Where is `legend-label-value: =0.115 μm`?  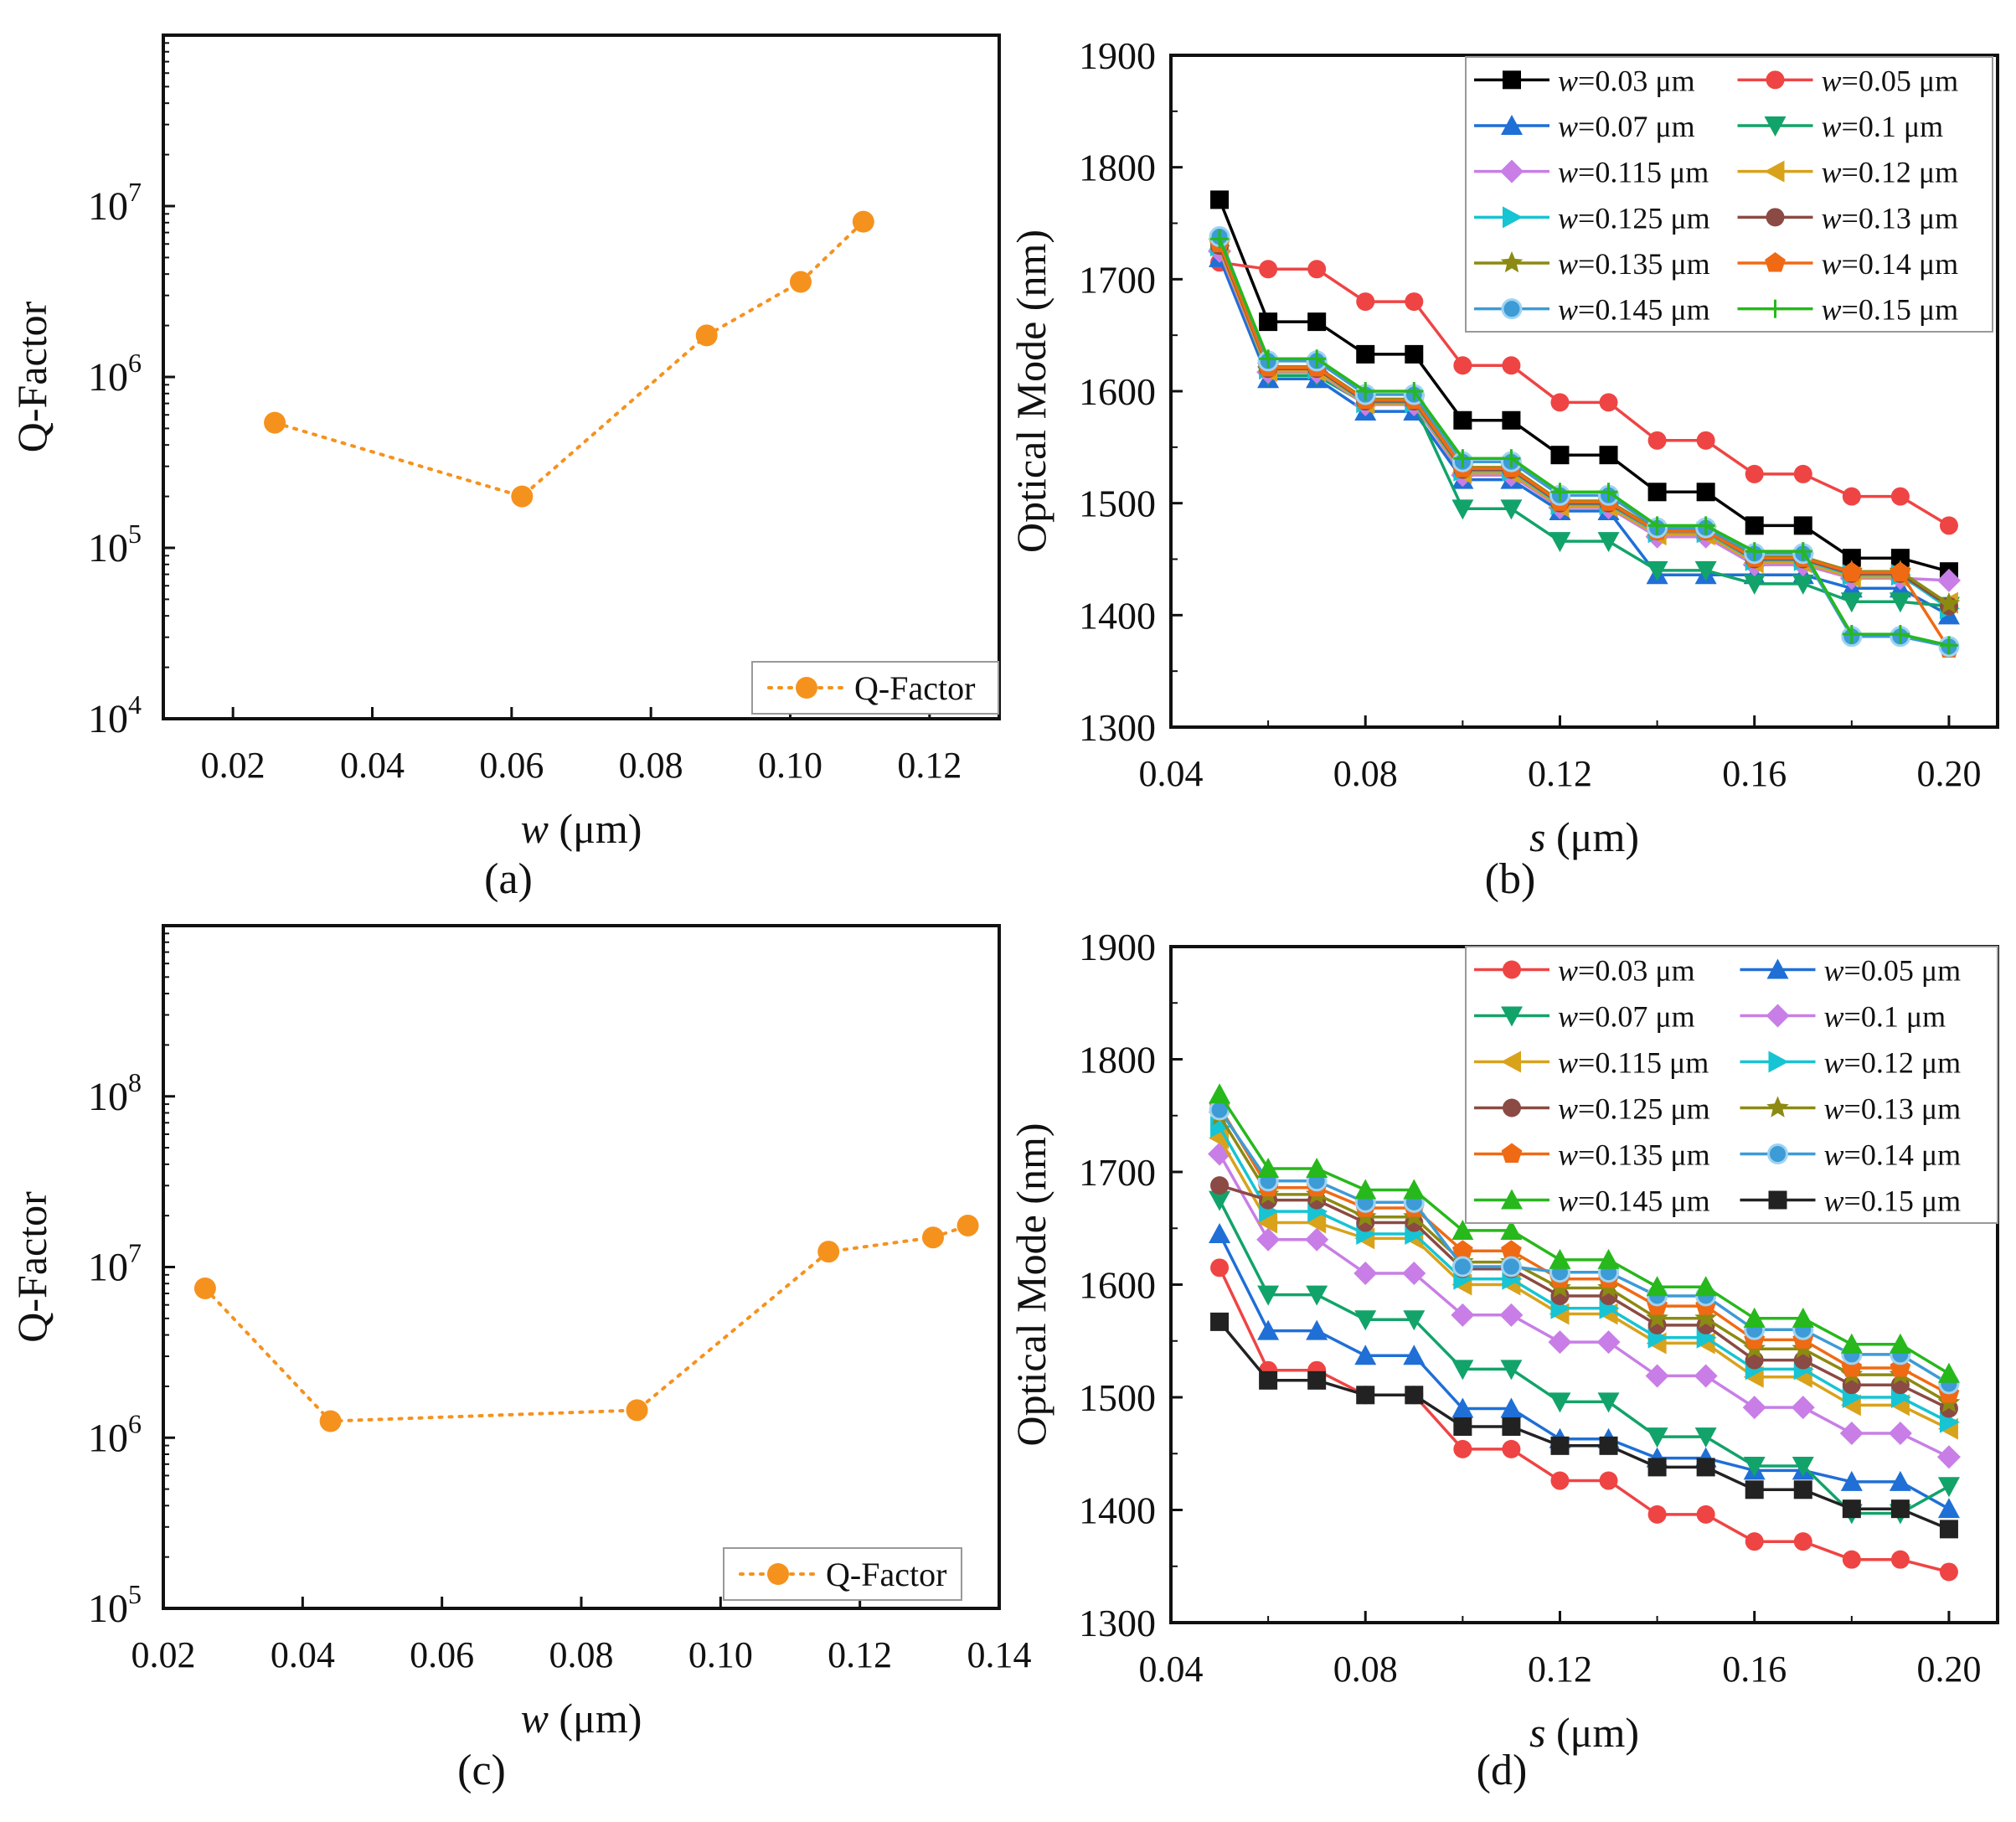 legend-label-value: =0.115 μm is located at coordinates (1644, 172).